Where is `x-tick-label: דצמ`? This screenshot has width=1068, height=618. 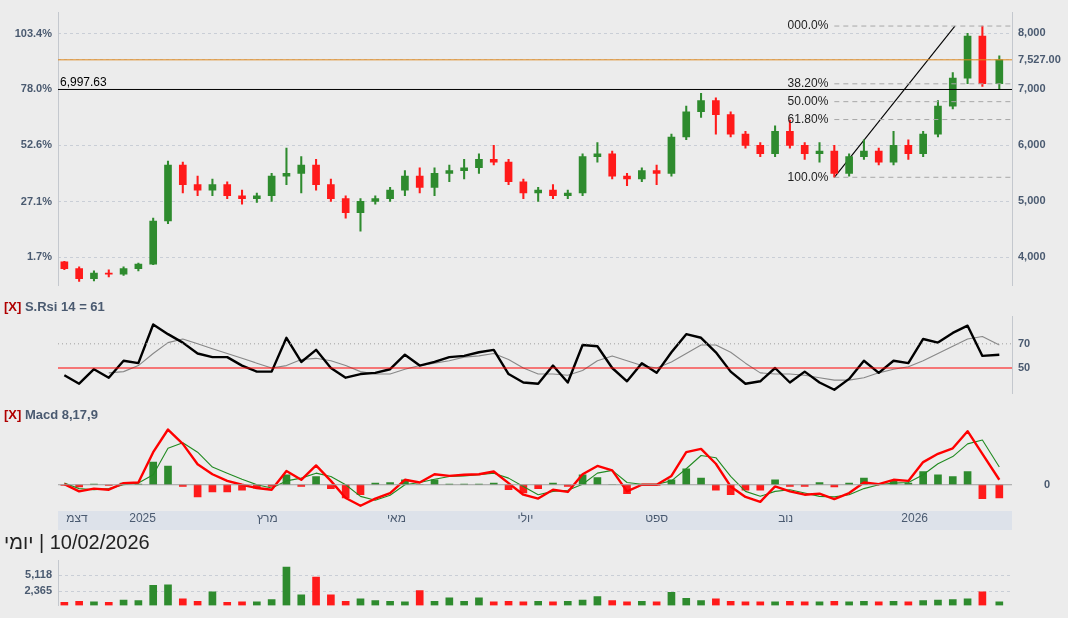
x-tick-label: דצמ is located at coordinates (77, 518).